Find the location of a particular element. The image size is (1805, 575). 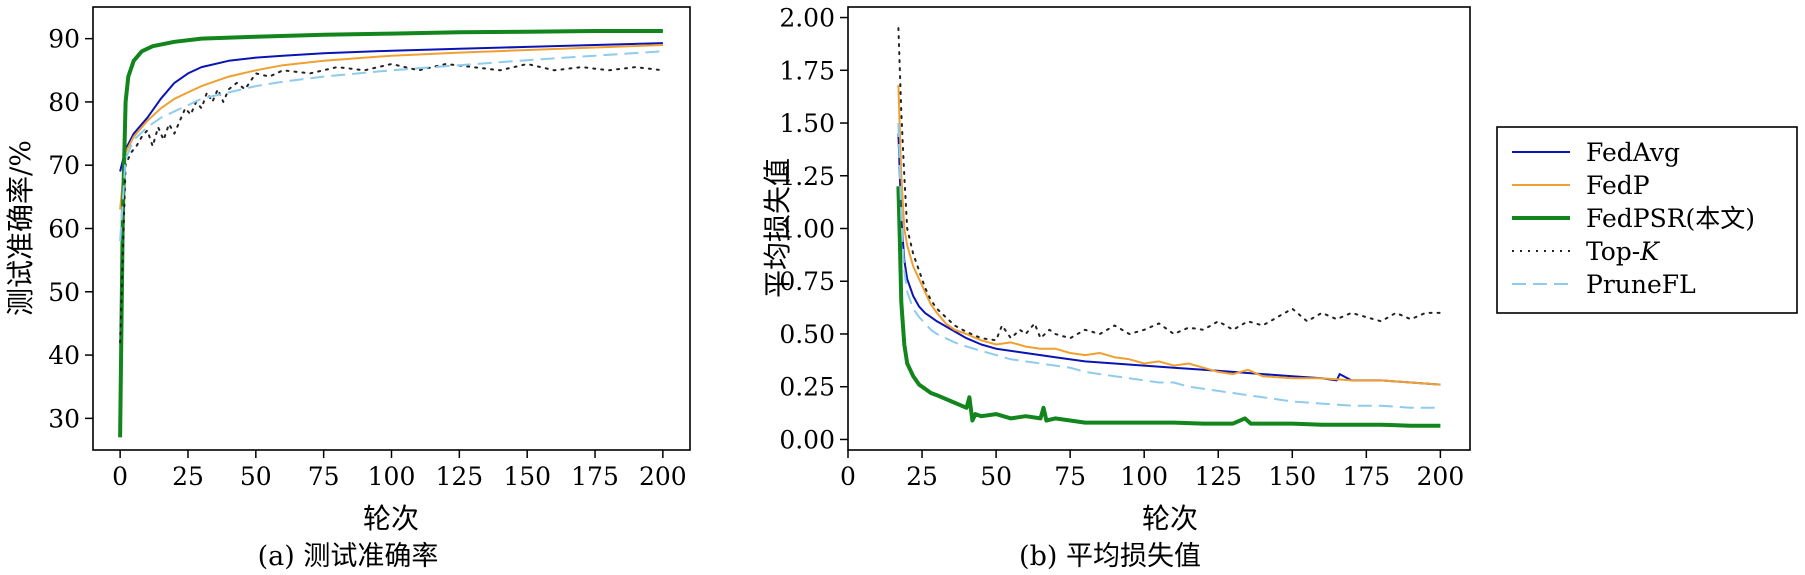

legend: FedAvg FedP FedPSR(本文) Top-K PruneFL is located at coordinates (1647, 220).